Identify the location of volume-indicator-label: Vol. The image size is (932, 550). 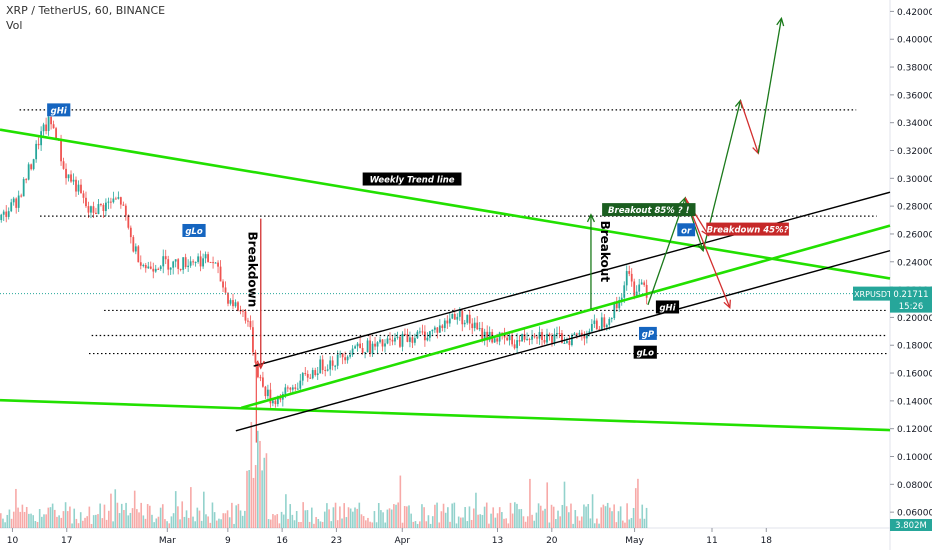
(14, 25).